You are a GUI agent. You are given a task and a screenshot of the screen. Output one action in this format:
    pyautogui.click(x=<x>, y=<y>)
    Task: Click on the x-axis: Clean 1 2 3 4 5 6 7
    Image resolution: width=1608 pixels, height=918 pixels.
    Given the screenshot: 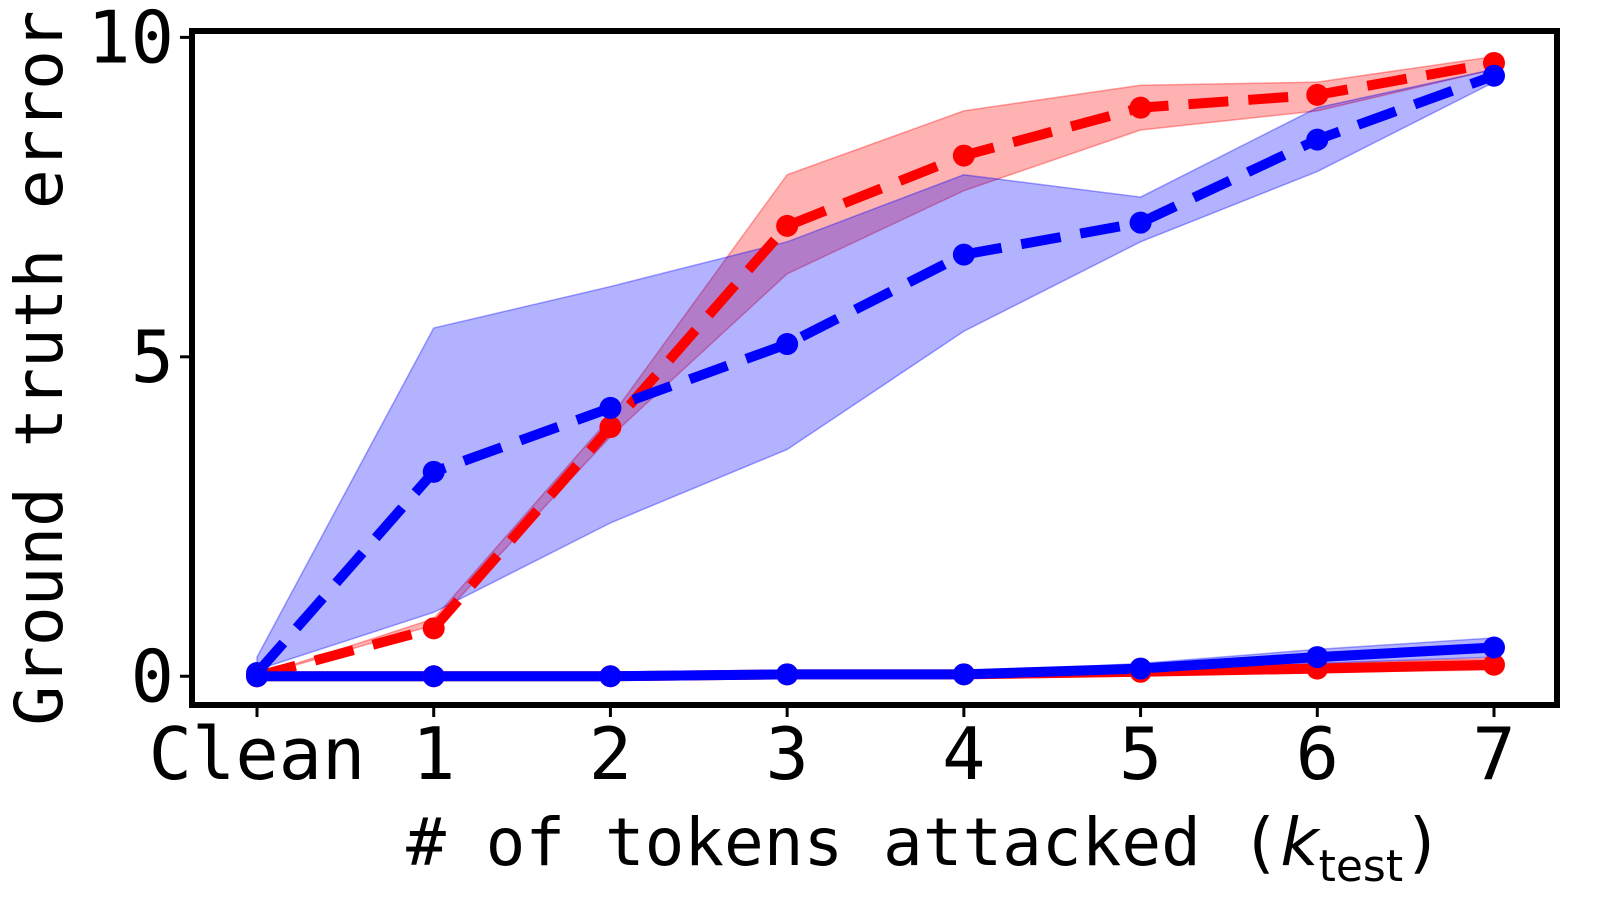 What is the action you would take?
    pyautogui.click(x=832, y=750)
    